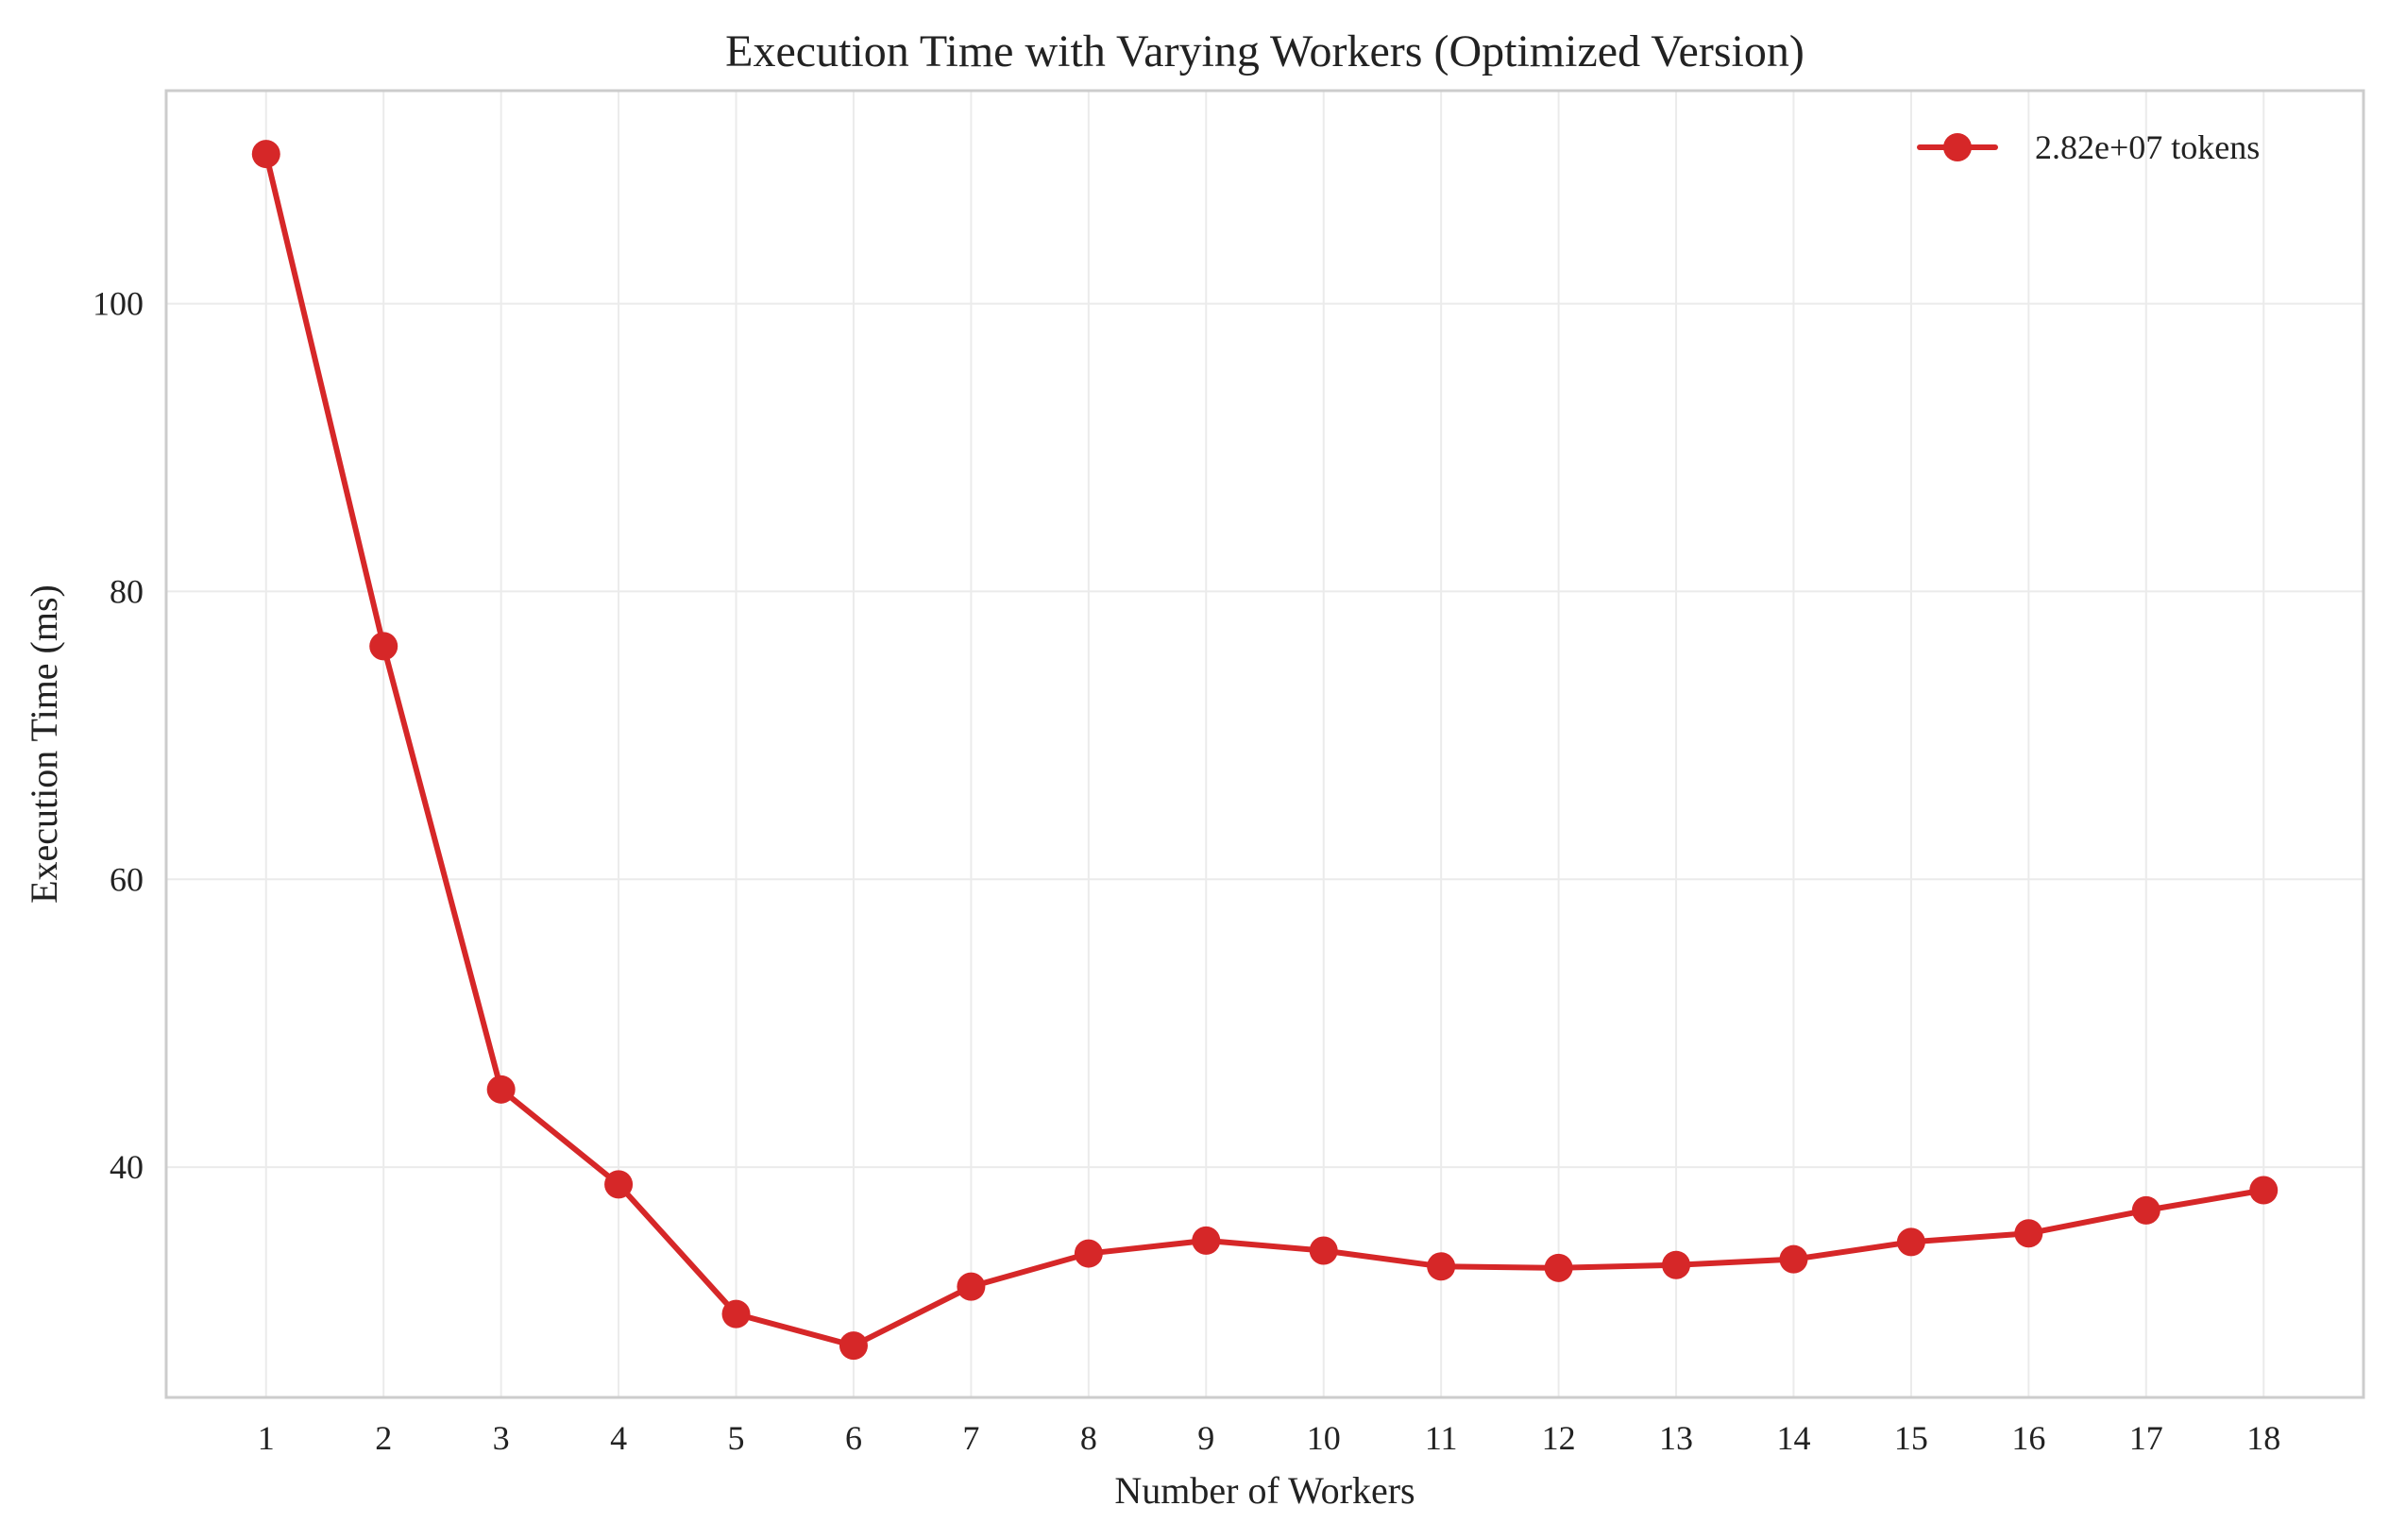 The height and width of the screenshot is (1540, 2389). I want to click on x-tick-label: 13, so click(1676, 1438).